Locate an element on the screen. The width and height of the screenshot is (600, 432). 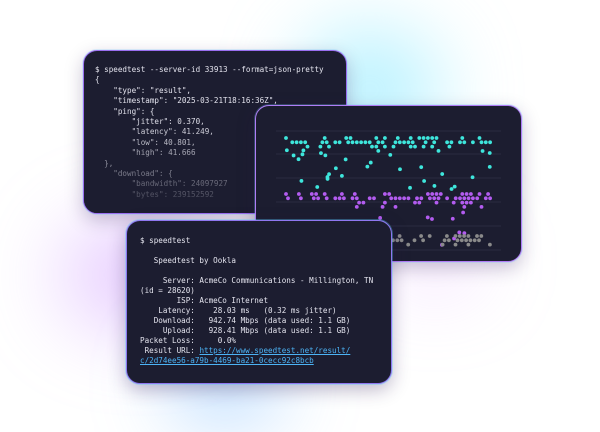
terminal-line: "ping": { is located at coordinates (125, 111).